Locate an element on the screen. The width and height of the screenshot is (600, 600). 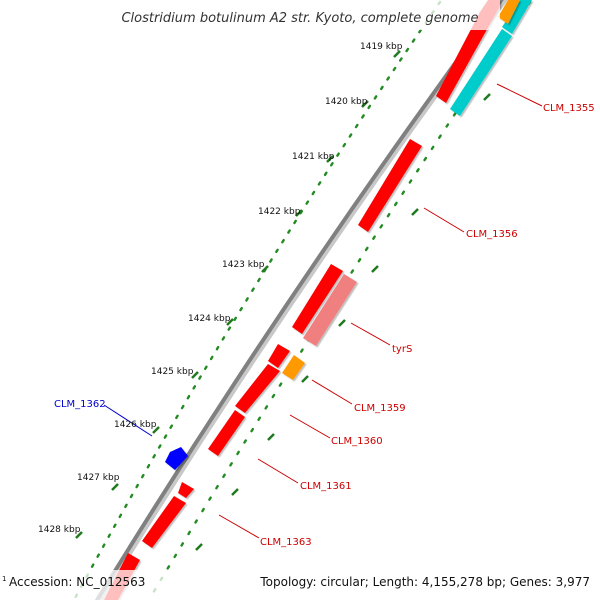
gene-label-clm-1363: CLM_1363 is located at coordinates (286, 542).